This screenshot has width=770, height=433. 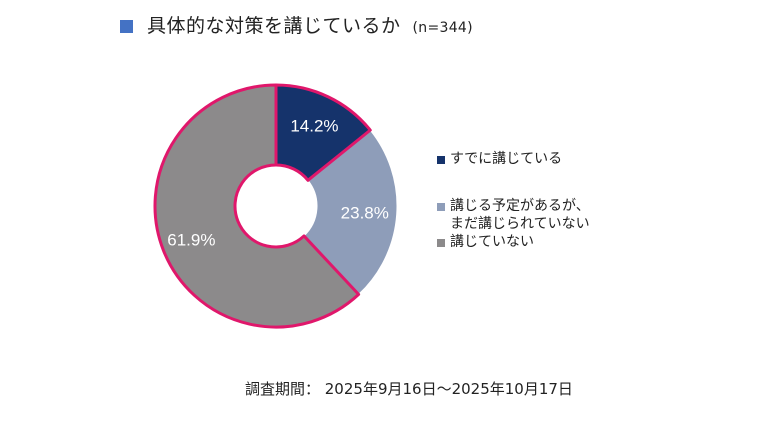 I want to click on data-label-3: 61.9%, so click(x=191, y=239).